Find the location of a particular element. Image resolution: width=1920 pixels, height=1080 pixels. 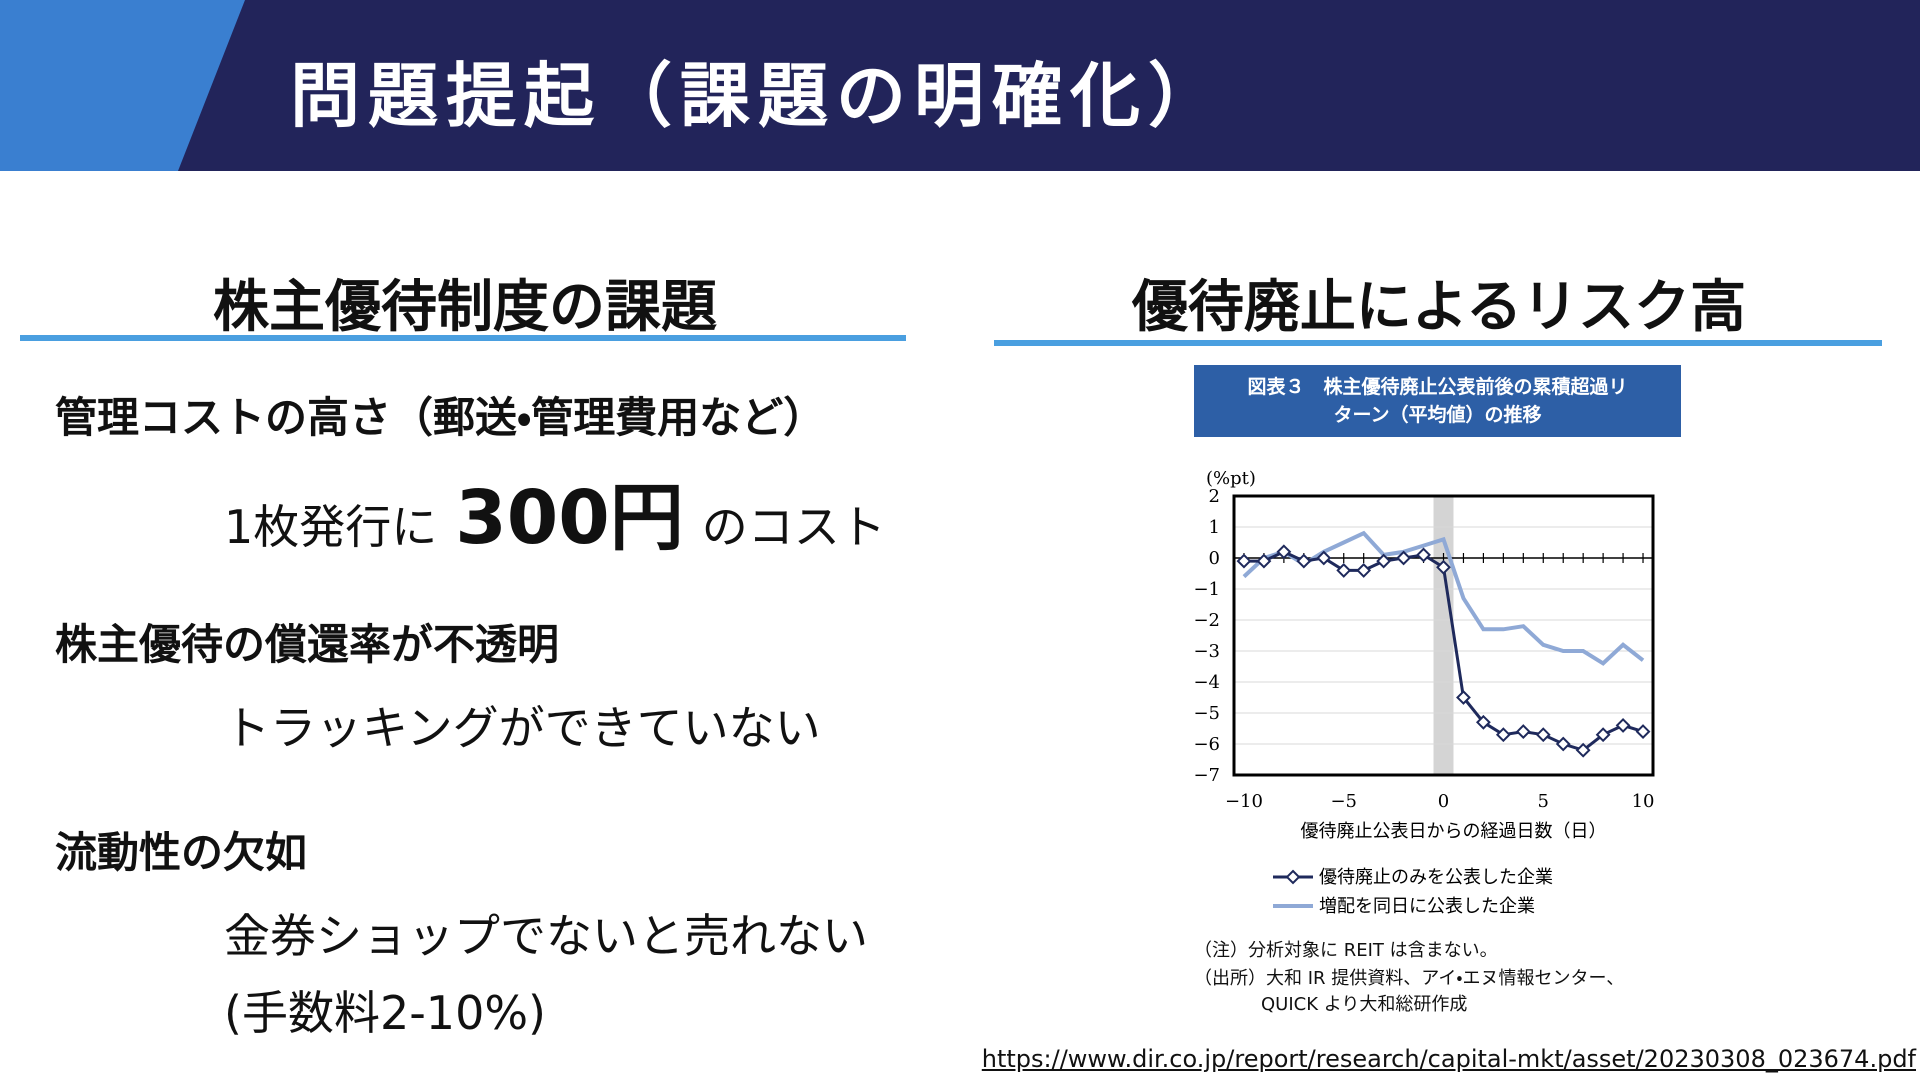

item-detail: トラッキングができていない is located at coordinates (522, 728).